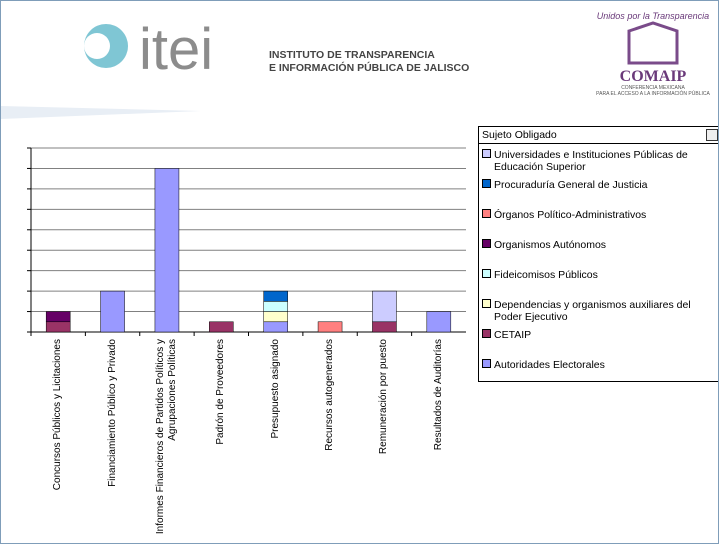 The image size is (719, 544). Describe the element at coordinates (112, 413) in the screenshot. I see `x-tick-label: Financiamiento Público y Privado` at that location.